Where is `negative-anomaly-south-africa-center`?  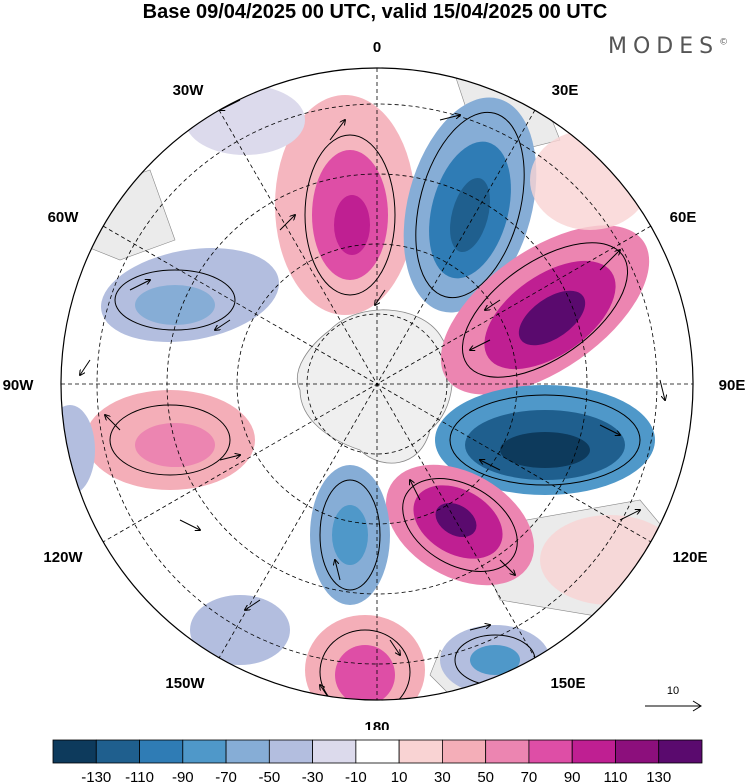
negative-anomaly-south-africa-center is located at coordinates (470, 215).